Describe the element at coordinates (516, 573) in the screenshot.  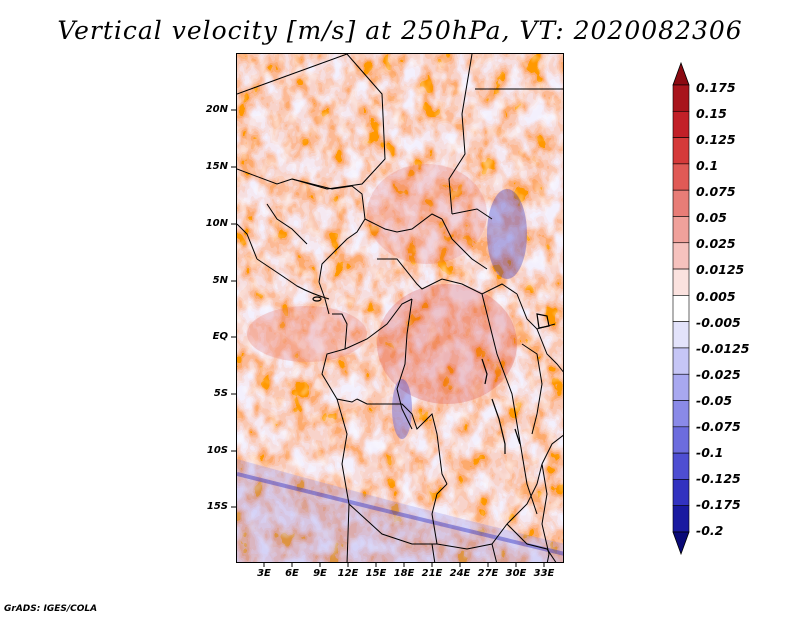
I see `lon-label-30e: 30E` at that location.